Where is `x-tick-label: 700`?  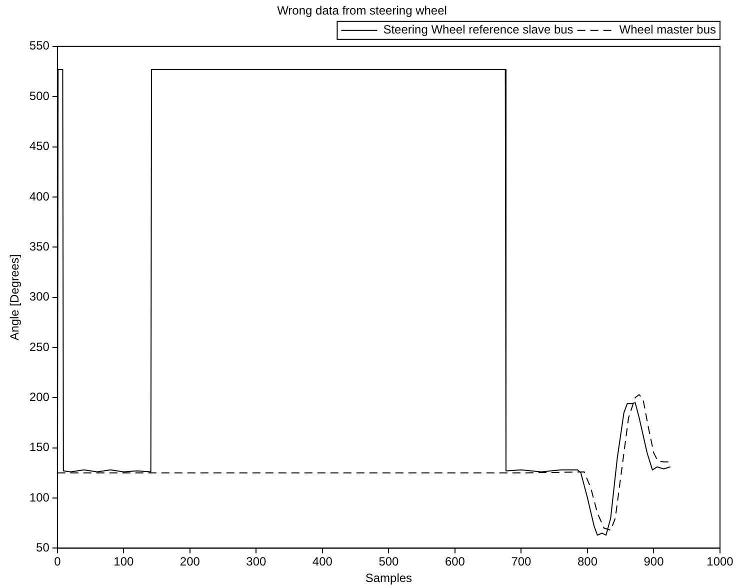 x-tick-label: 700 is located at coordinates (521, 561).